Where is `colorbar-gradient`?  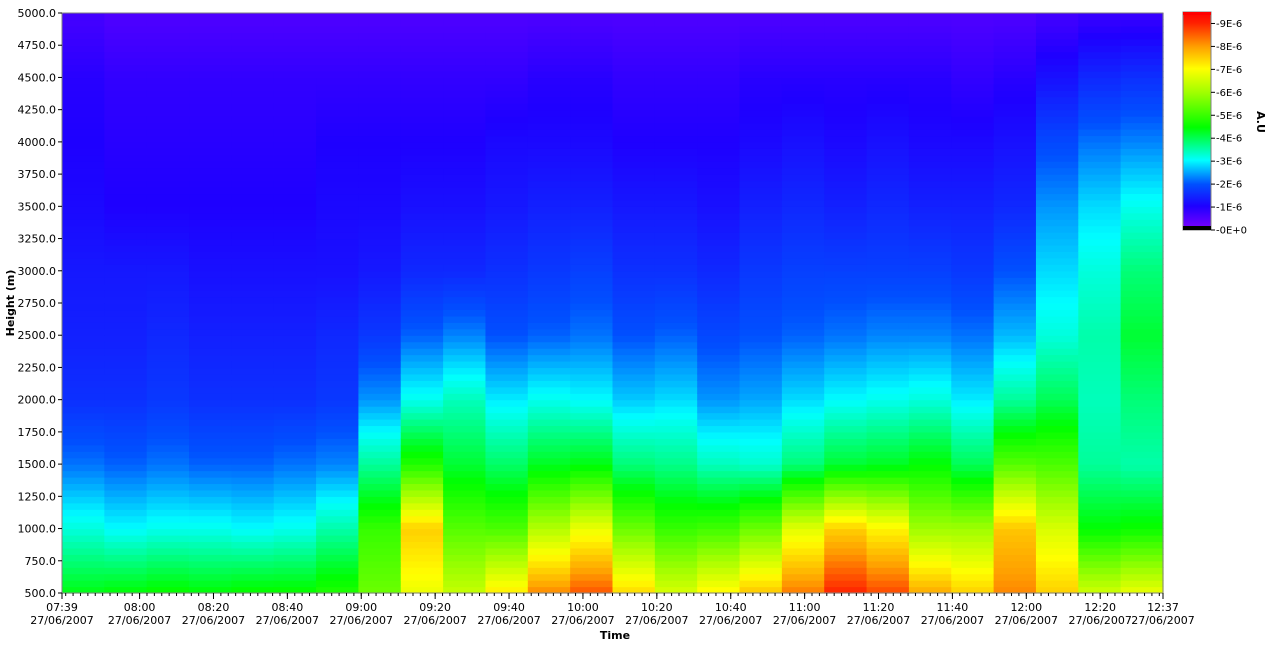 colorbar-gradient is located at coordinates (1197, 121).